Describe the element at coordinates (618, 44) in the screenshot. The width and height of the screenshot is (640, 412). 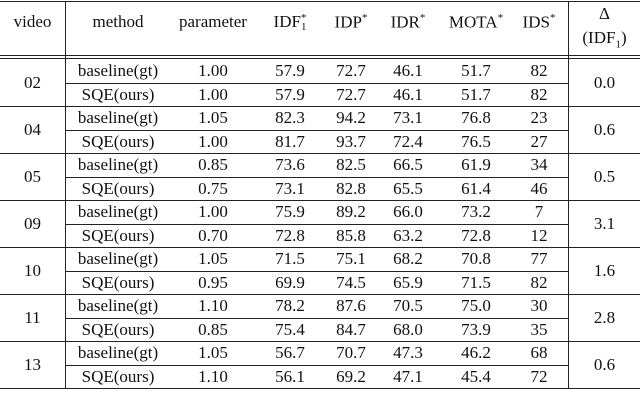
I see `delta-sub-index: 1` at that location.